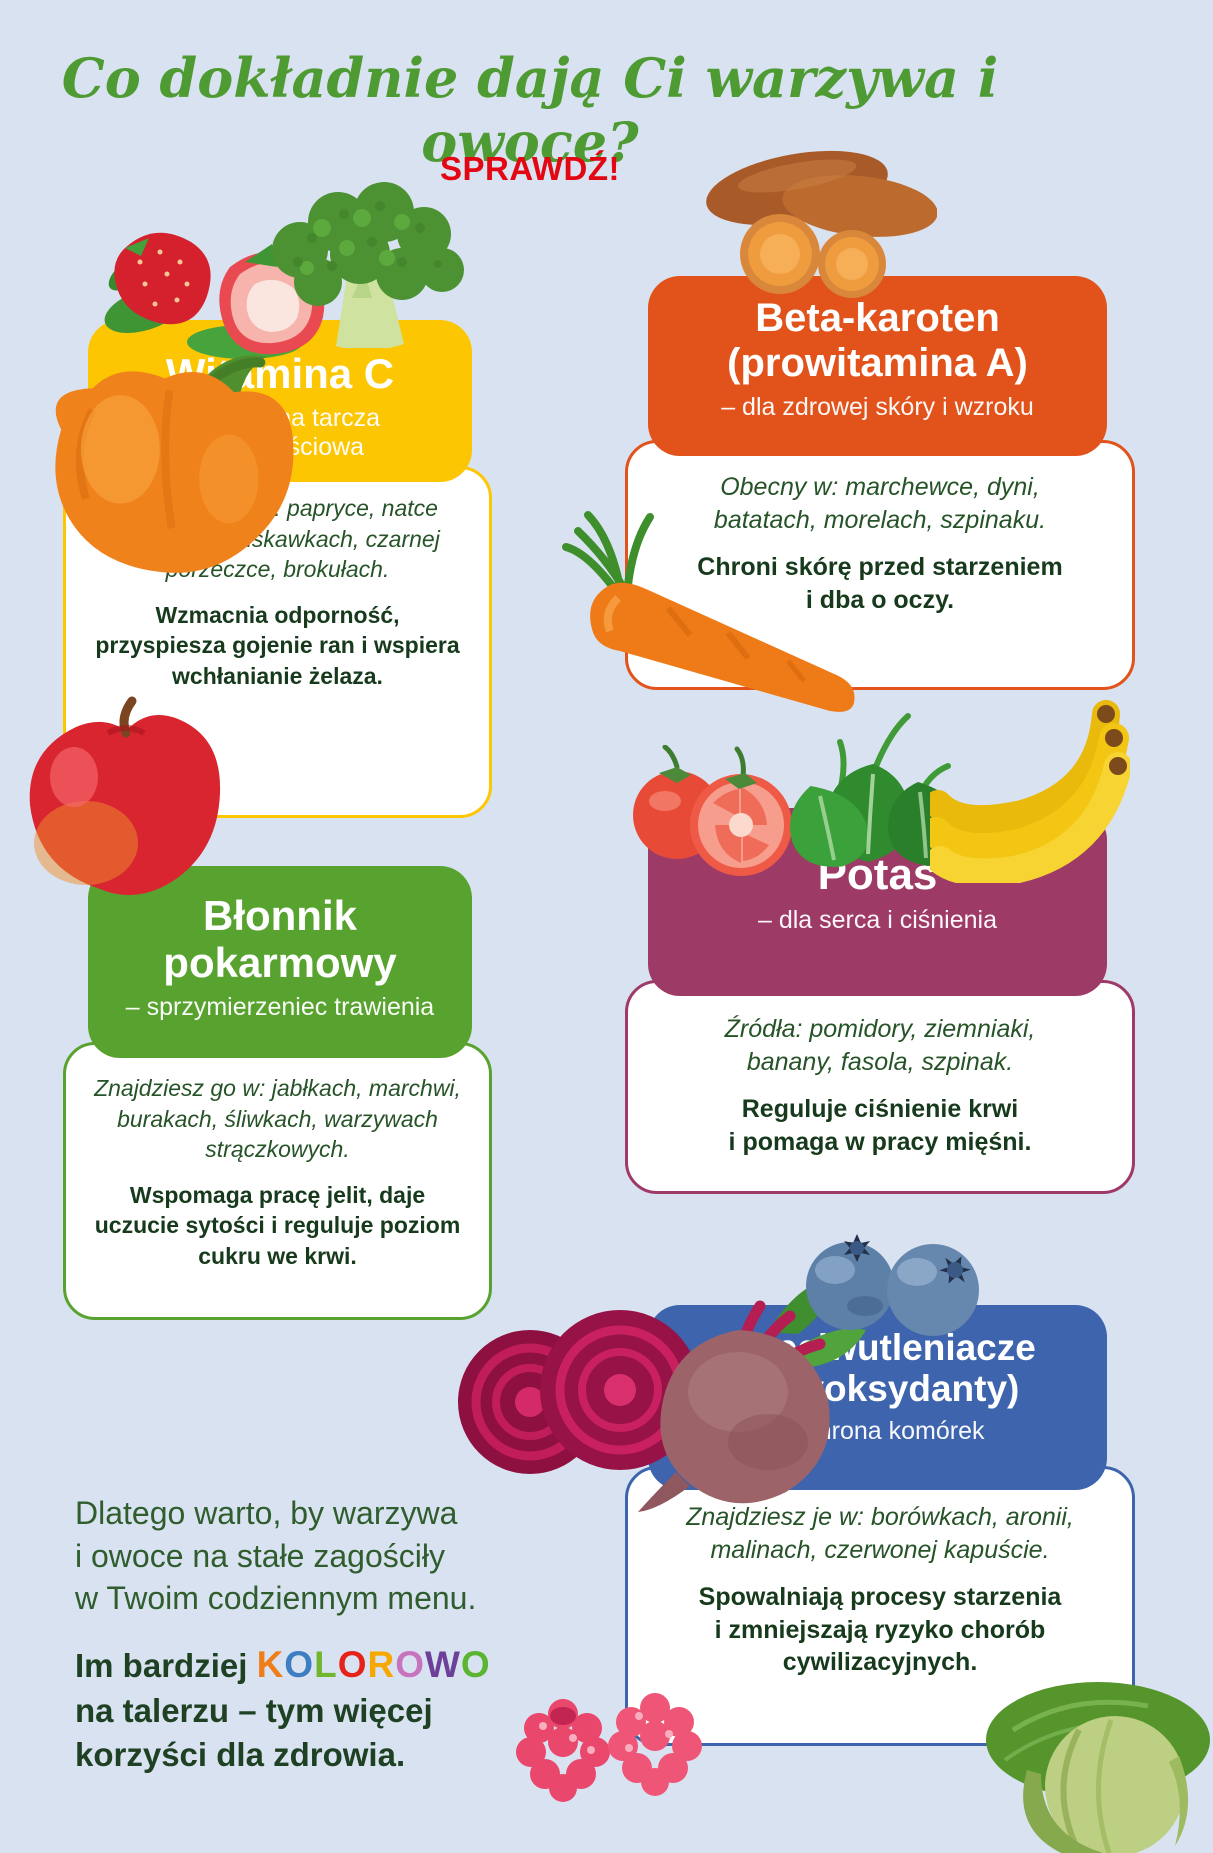 This screenshot has height=1853, width=1213. Describe the element at coordinates (530, 168) in the screenshot. I see `cta-text: SPRAWDŹ!` at that location.